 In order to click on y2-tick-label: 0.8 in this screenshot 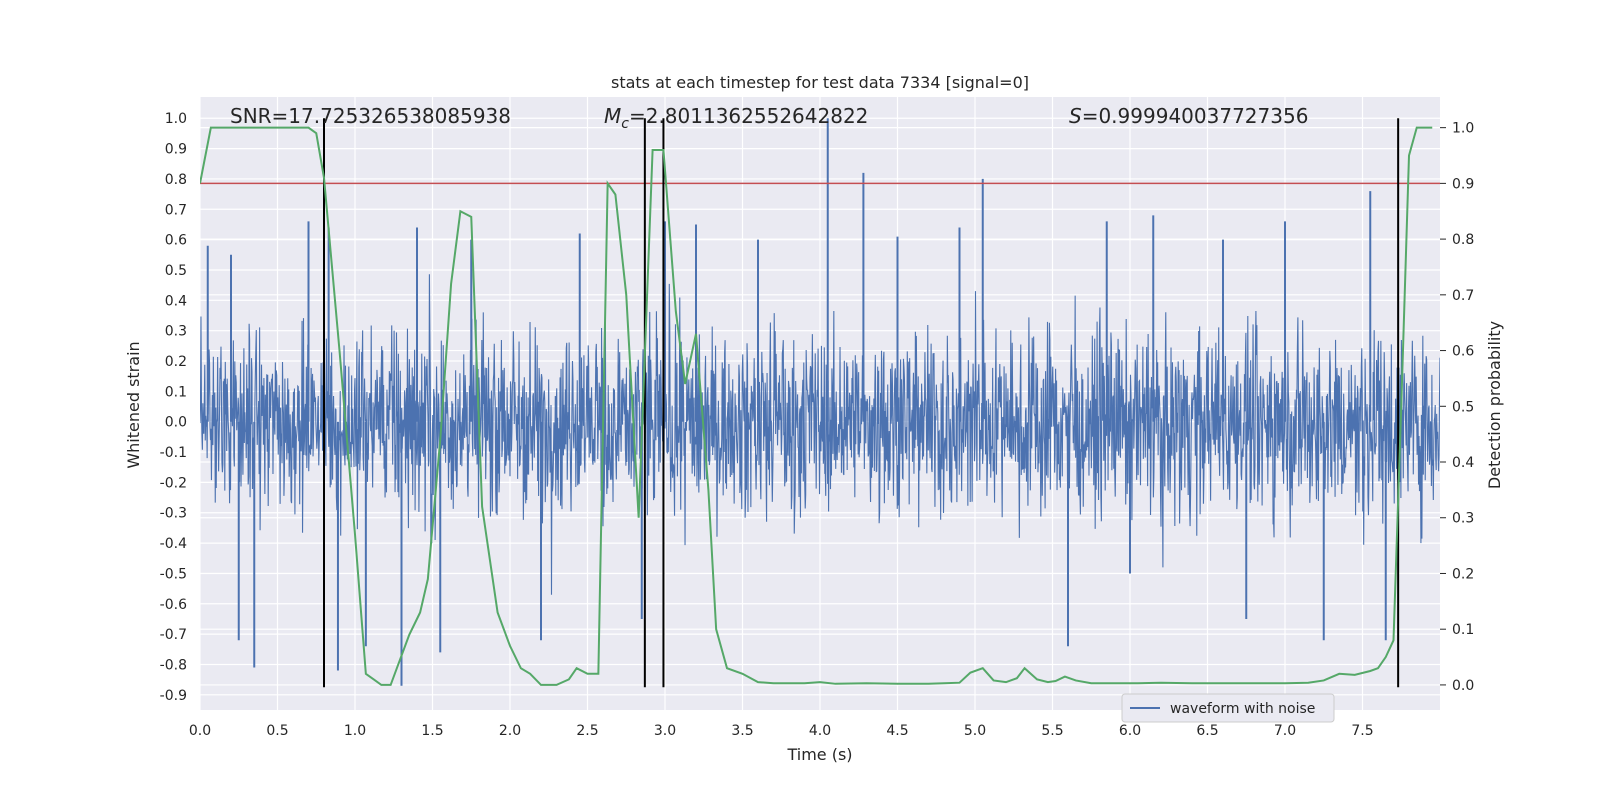, I will do `click(1463, 240)`.